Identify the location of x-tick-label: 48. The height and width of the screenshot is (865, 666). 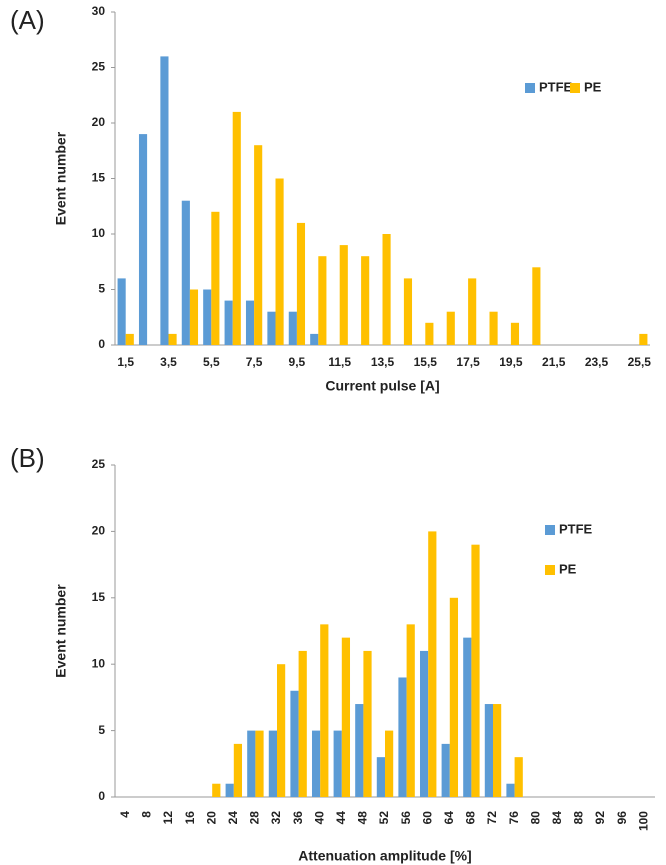
(363, 818).